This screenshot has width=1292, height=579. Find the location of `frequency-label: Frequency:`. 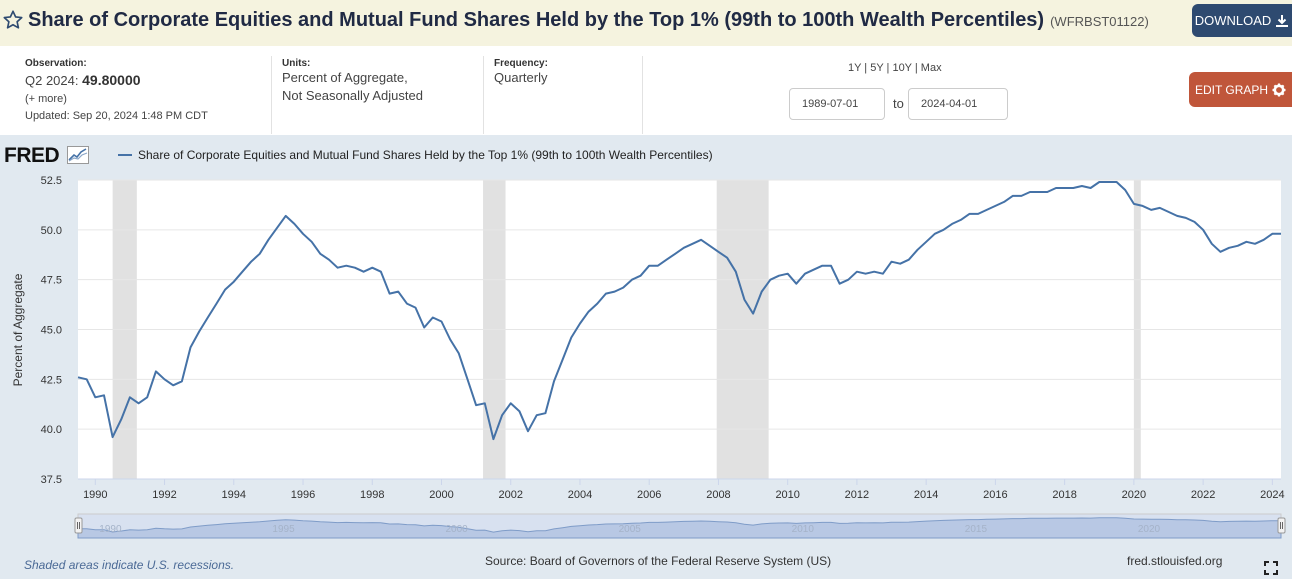

frequency-label: Frequency: is located at coordinates (521, 63).